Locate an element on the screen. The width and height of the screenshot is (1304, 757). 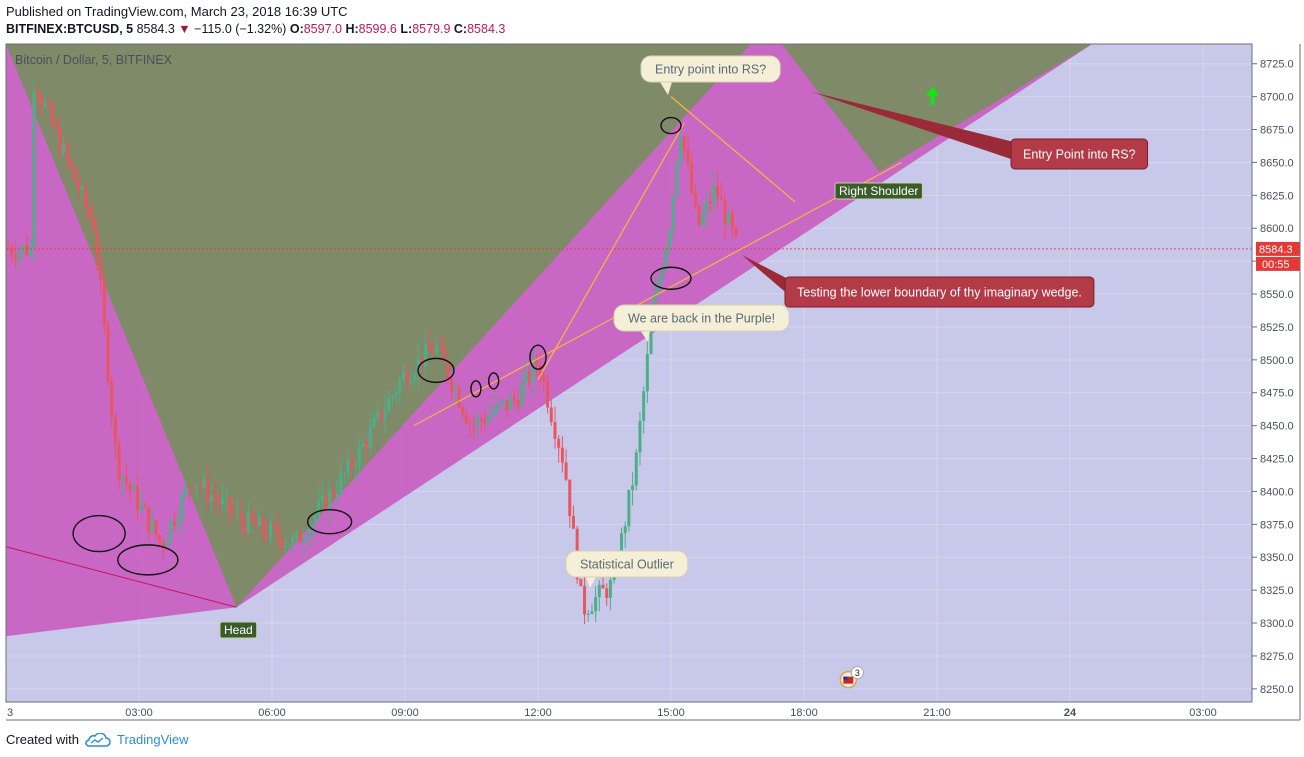
open-label: O: is located at coordinates (296, 29).